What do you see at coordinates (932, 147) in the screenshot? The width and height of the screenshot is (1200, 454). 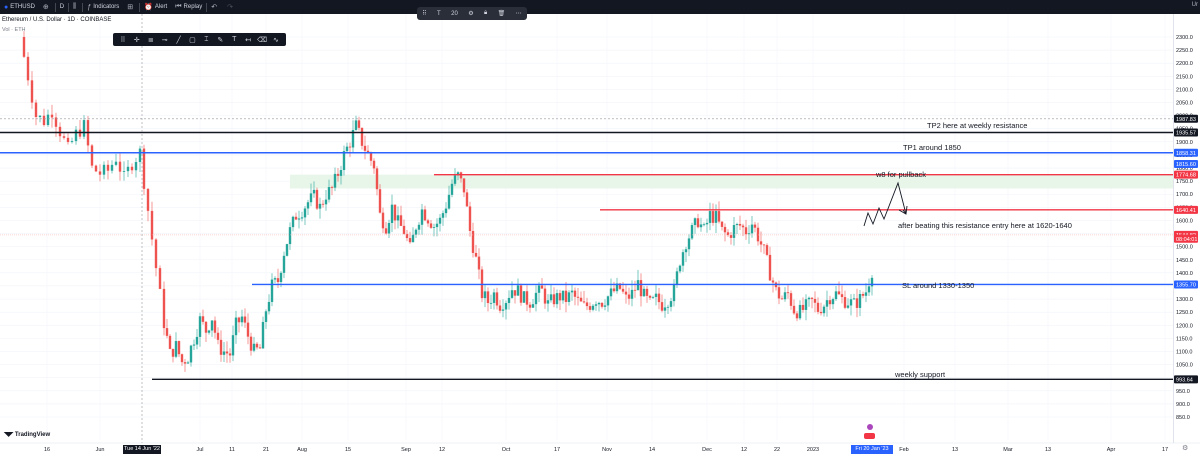 I see `annotation-tp1: TP1 around 1850` at bounding box center [932, 147].